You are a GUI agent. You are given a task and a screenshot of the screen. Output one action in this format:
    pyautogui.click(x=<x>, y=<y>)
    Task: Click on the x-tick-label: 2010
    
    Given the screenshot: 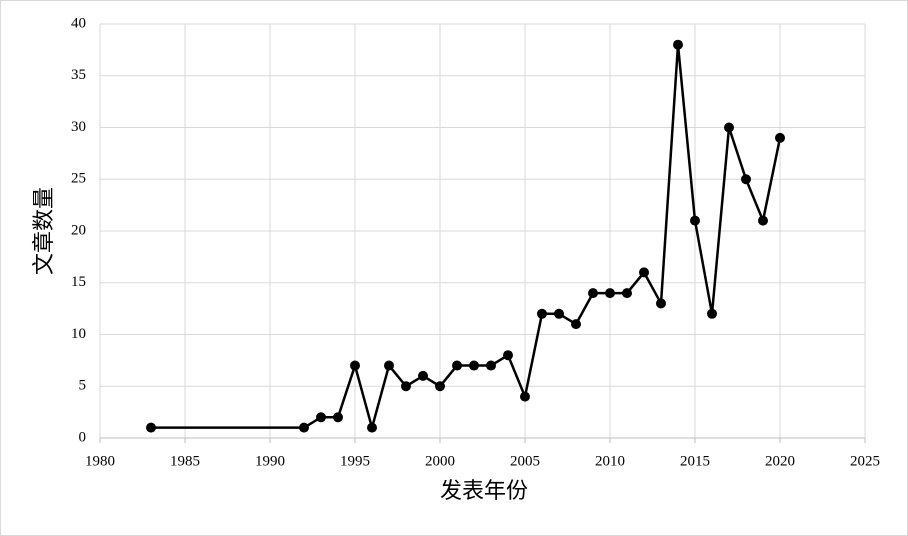 What is the action you would take?
    pyautogui.click(x=610, y=461)
    